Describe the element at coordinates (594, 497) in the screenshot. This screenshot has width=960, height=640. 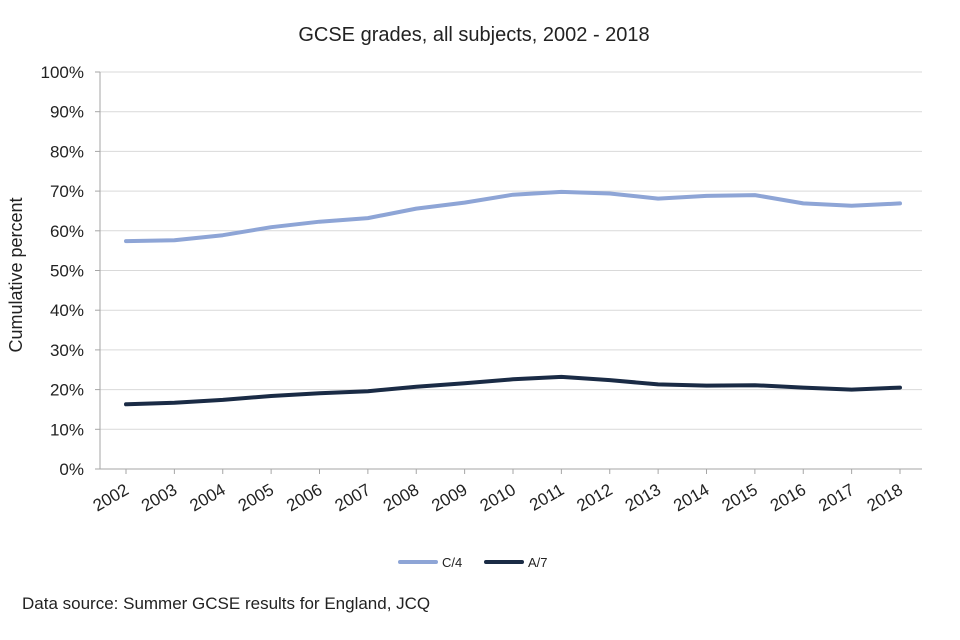
I see `x-tick-label: 2012` at that location.